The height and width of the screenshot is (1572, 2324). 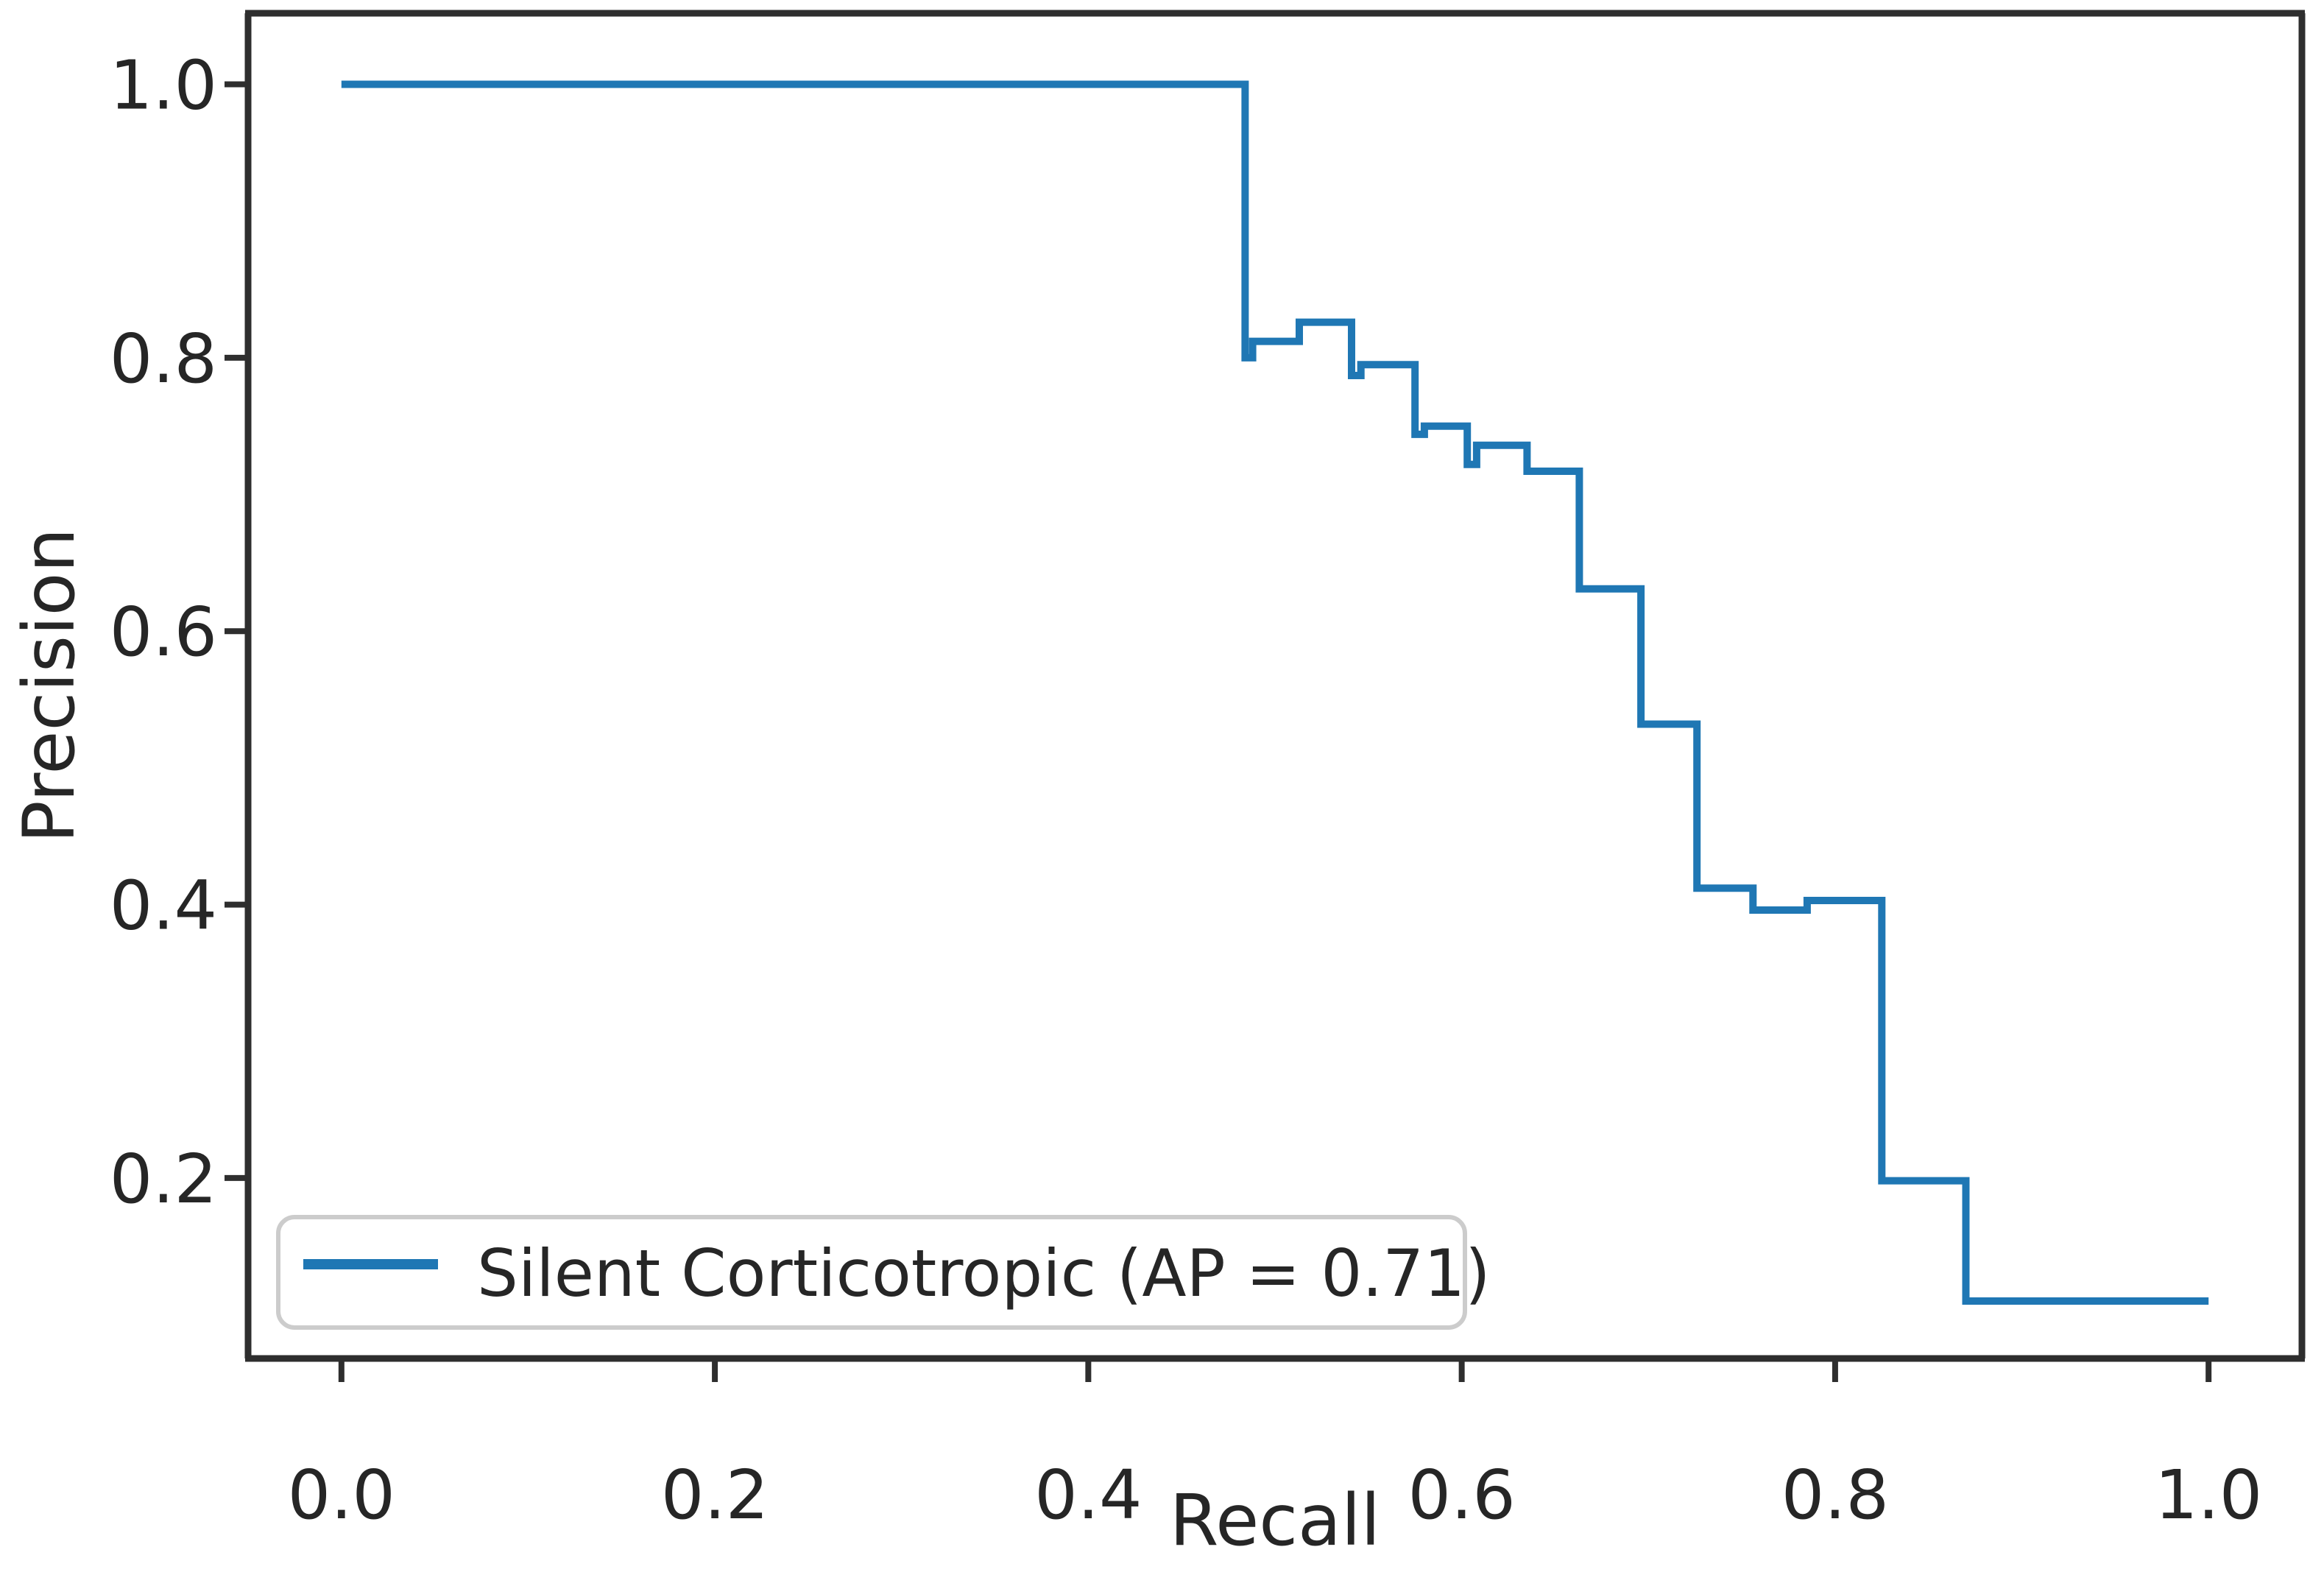 I want to click on legend-box, so click(x=871, y=1272).